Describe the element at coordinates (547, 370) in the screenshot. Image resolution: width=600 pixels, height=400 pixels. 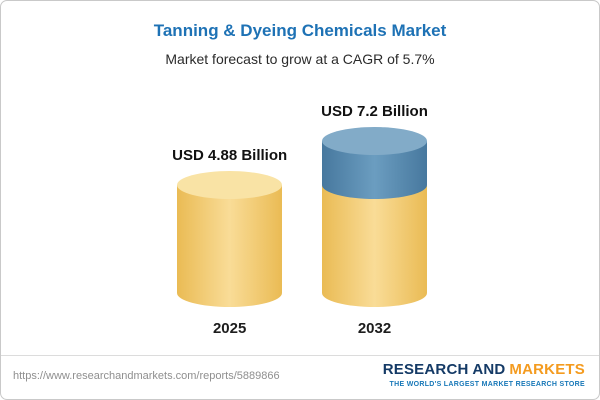
I see `logo-text-secondary: MARKETS` at that location.